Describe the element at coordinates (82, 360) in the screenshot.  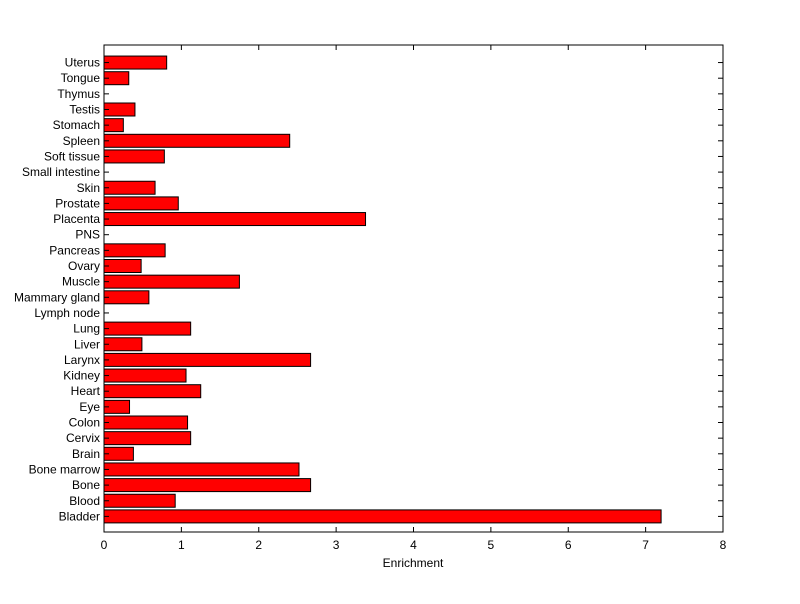
I see `y-tick-label: Larynx` at that location.